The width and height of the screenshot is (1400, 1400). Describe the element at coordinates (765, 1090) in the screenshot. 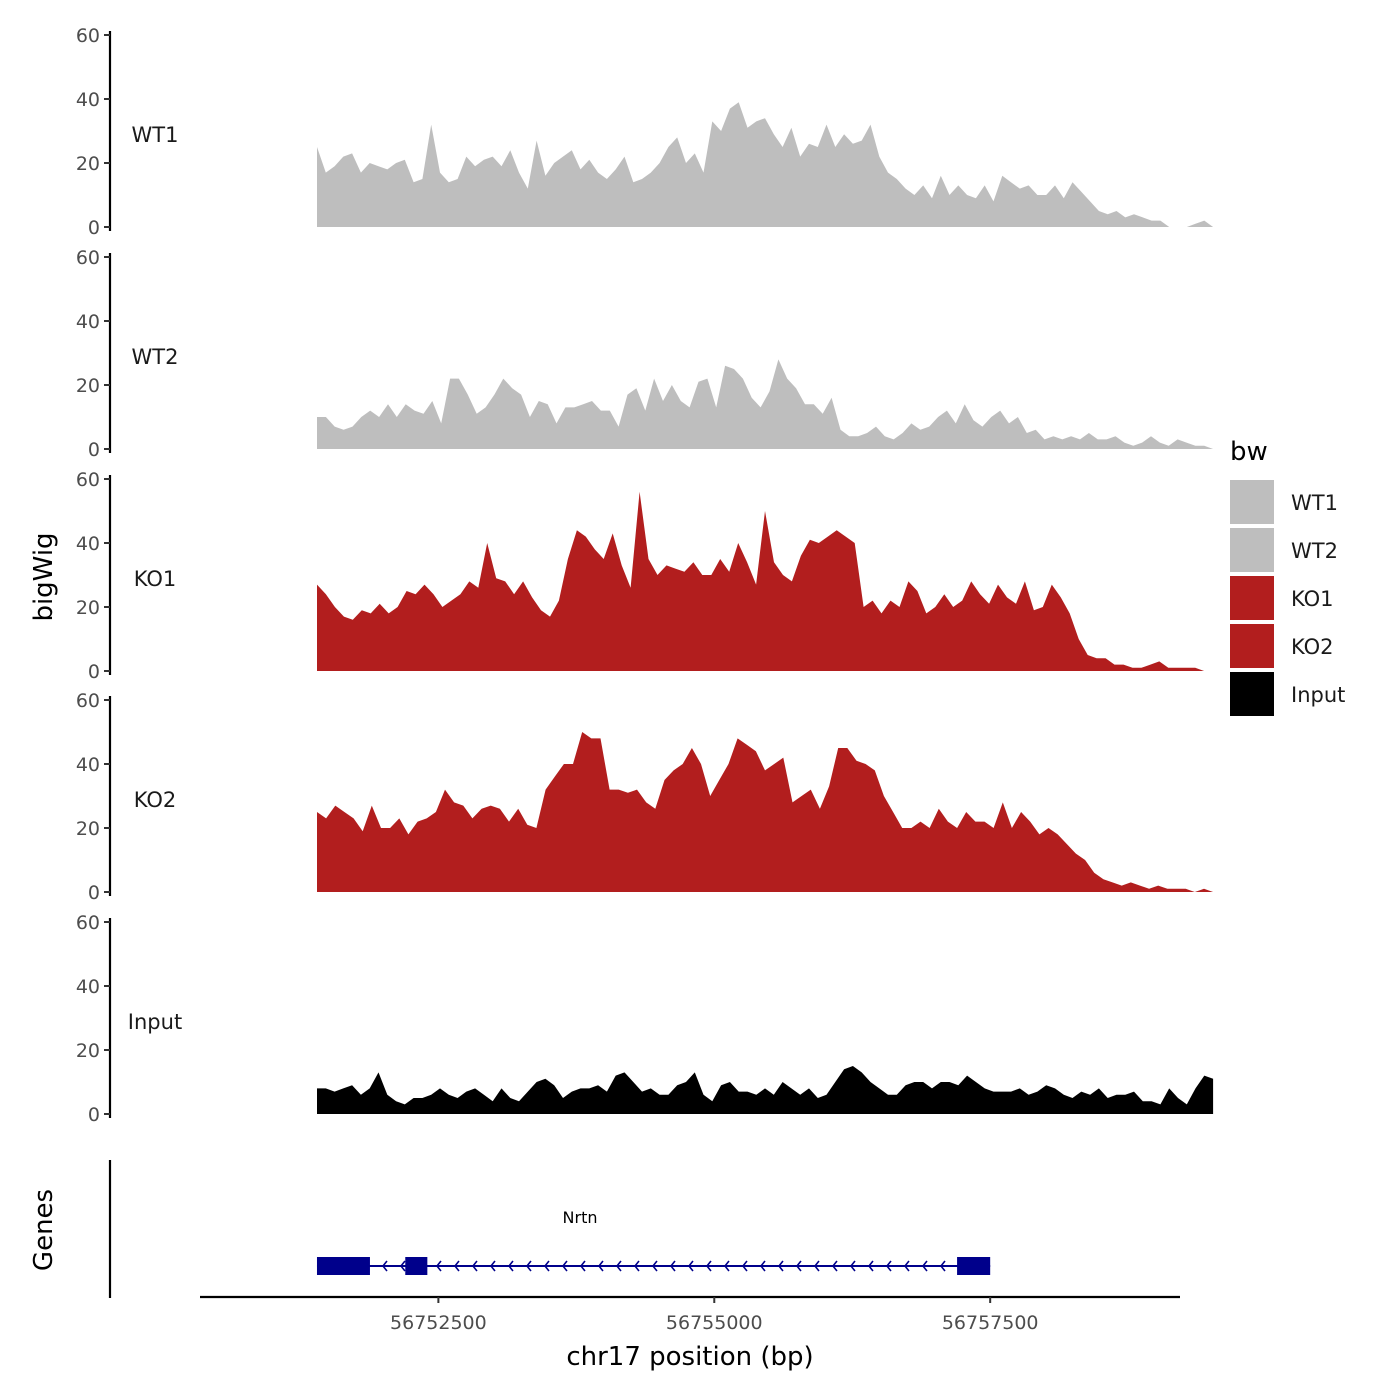

I see `coverage-area-input` at that location.